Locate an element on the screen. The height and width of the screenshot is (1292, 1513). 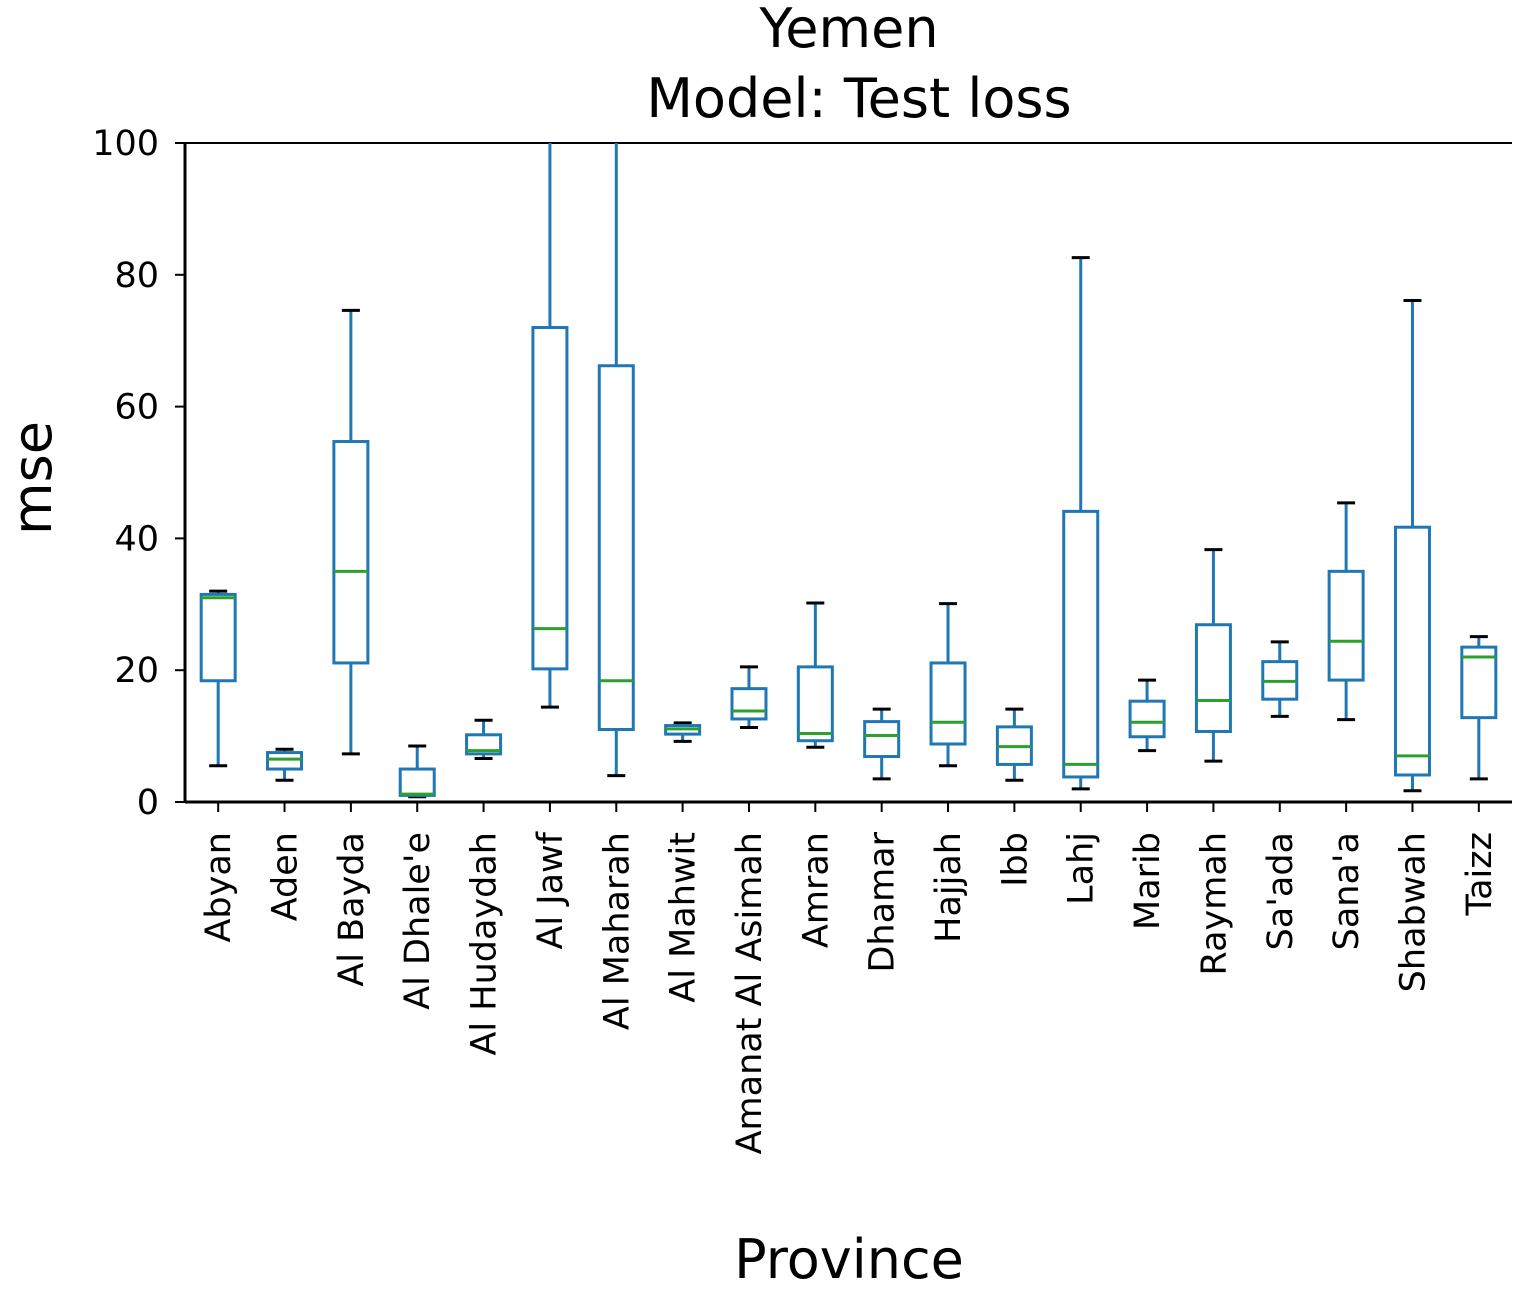
x-tick-label: Marib is located at coordinates (1148, 881).